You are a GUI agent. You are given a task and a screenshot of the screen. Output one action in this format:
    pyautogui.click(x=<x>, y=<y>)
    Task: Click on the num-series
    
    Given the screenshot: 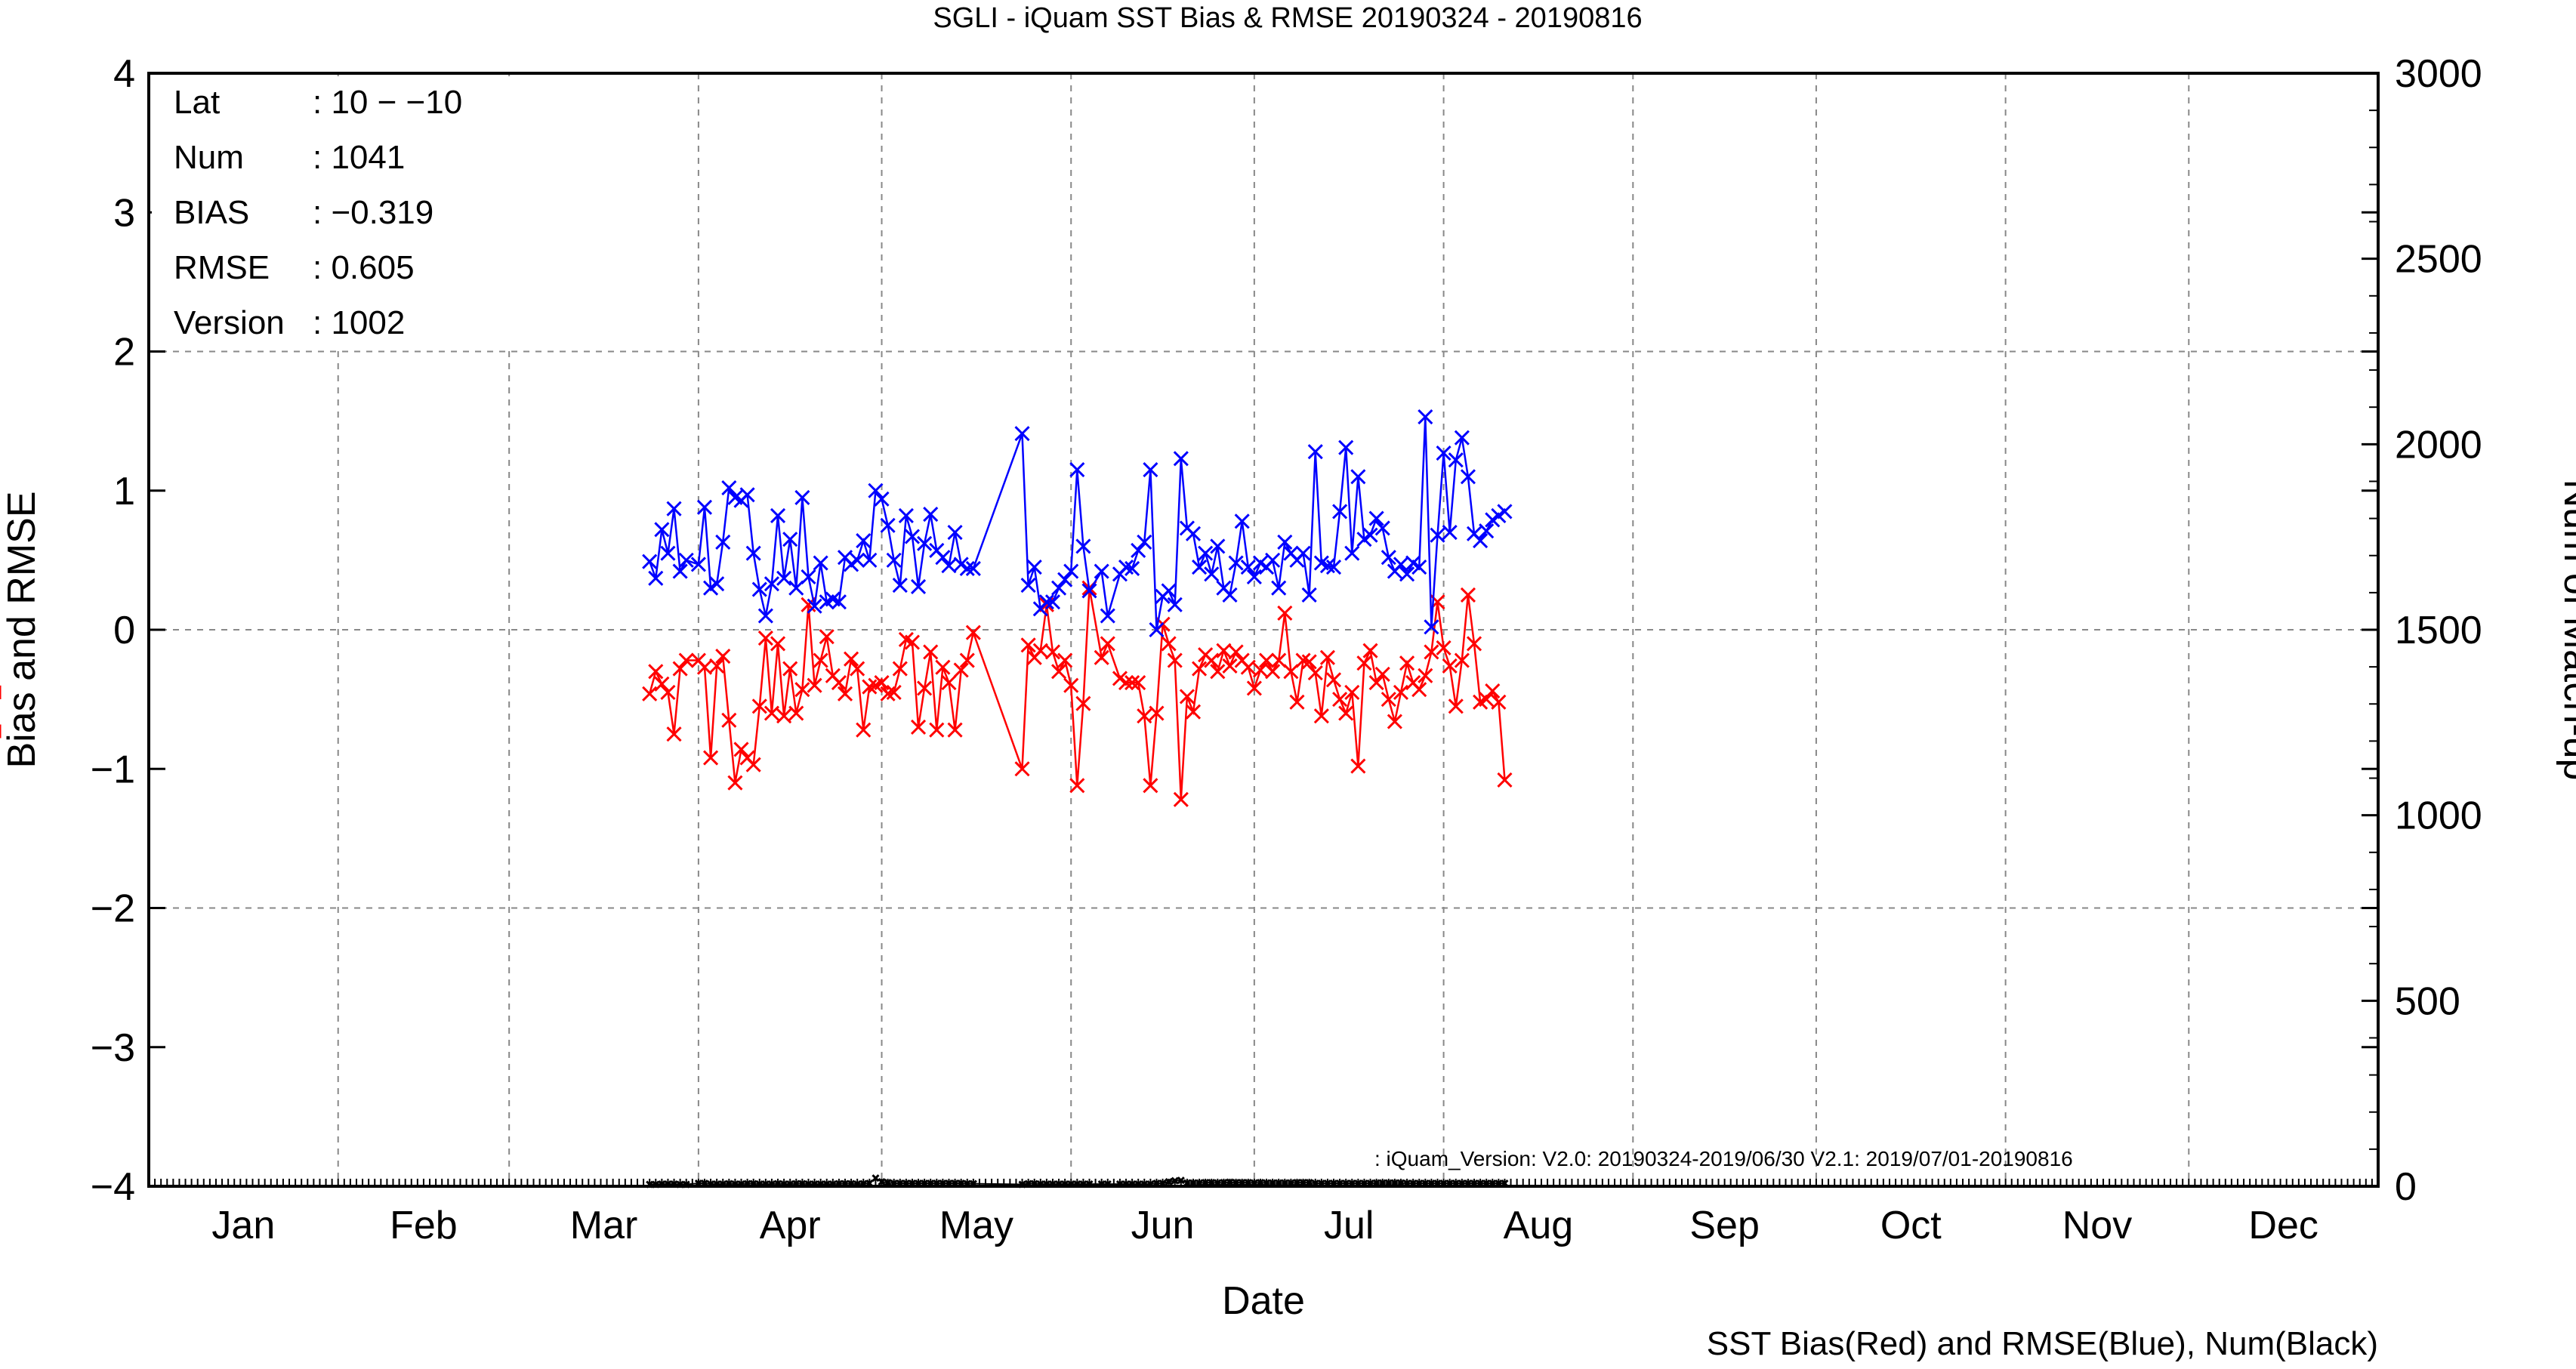 What is the action you would take?
    pyautogui.click(x=1077, y=1181)
    